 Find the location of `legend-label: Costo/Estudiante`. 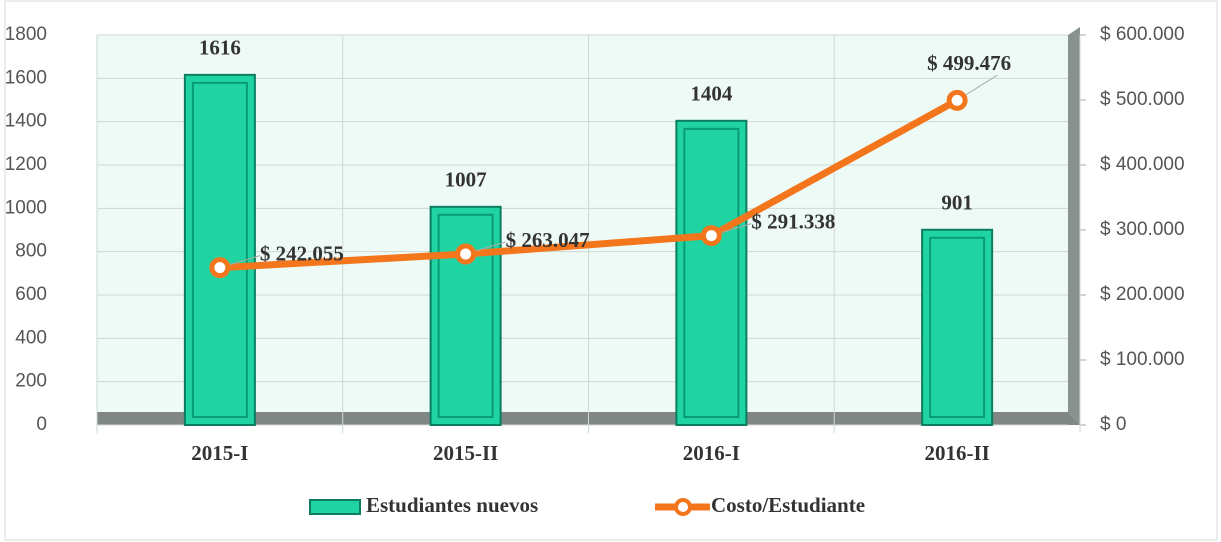

legend-label: Costo/Estudiante is located at coordinates (788, 505).